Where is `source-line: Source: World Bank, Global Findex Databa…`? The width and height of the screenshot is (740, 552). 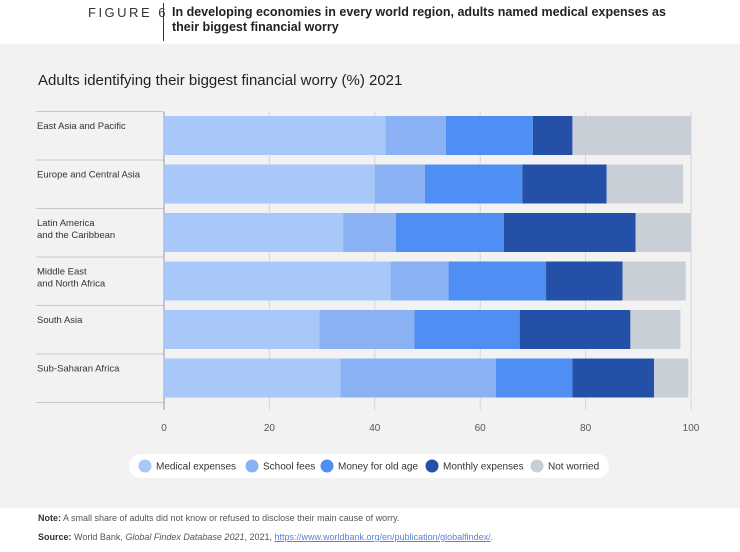 source-line: Source: World Bank, Global Findex Databa… is located at coordinates (265, 537).